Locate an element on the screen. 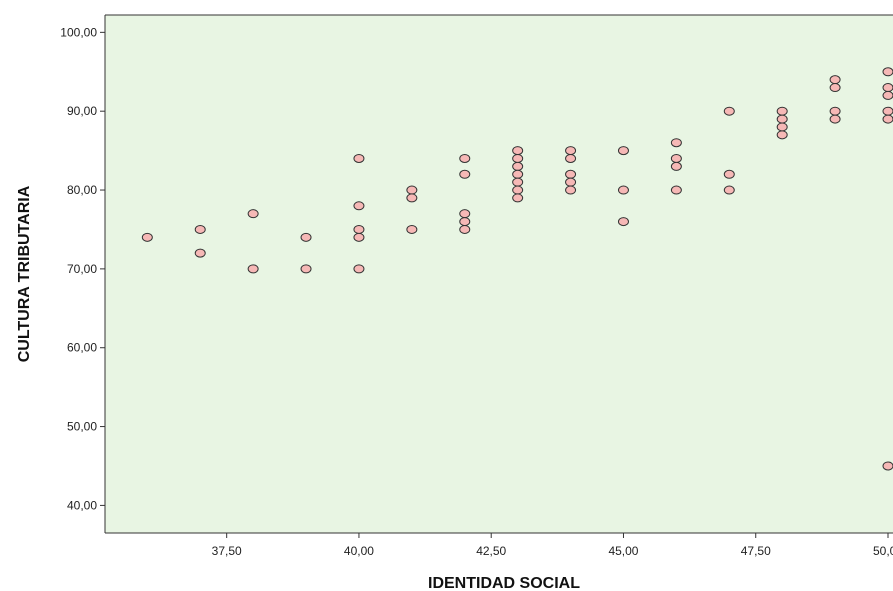 Image resolution: width=893 pixels, height=591 pixels. y-tick-label: 60,00 is located at coordinates (82, 348).